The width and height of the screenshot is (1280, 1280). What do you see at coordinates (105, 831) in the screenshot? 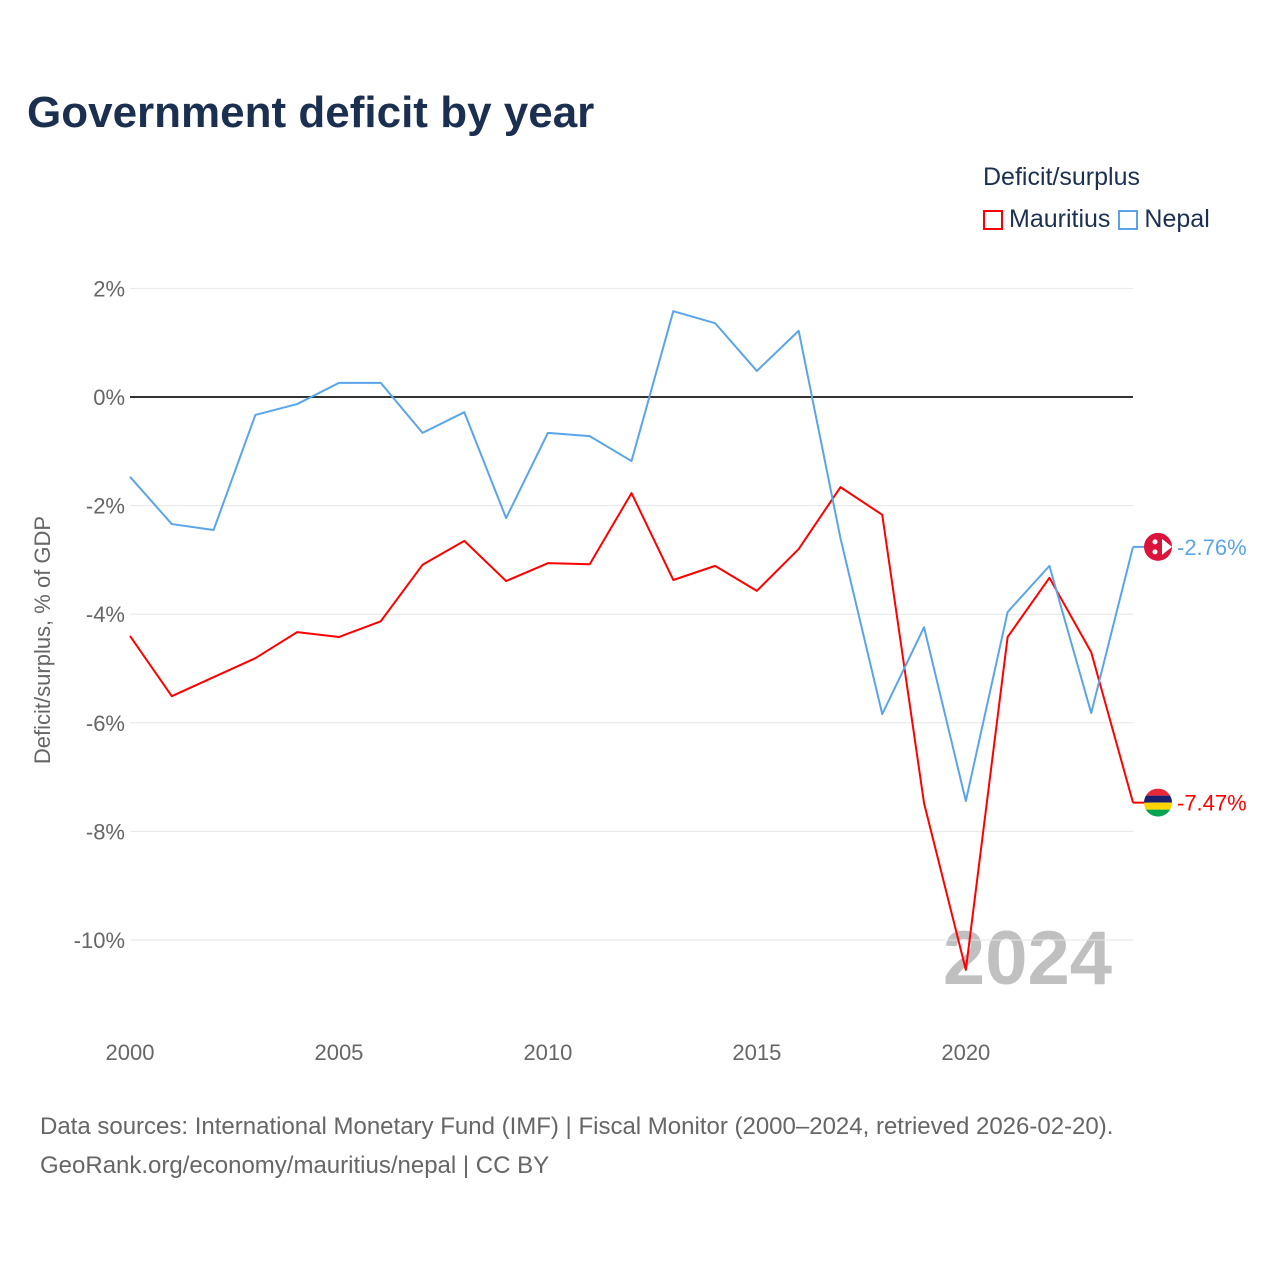
I see `y-tick-label: -8%` at bounding box center [105, 831].